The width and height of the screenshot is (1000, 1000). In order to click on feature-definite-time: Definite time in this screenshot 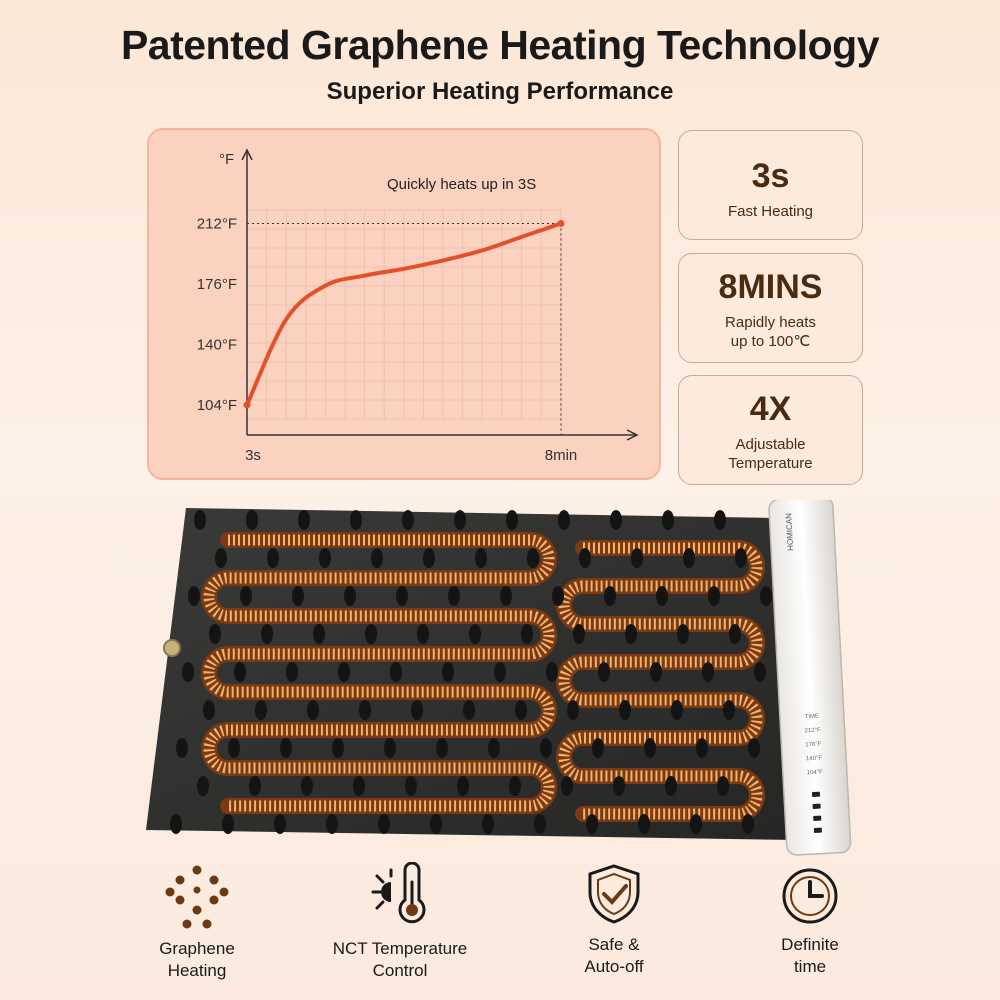, I will do `click(810, 922)`.